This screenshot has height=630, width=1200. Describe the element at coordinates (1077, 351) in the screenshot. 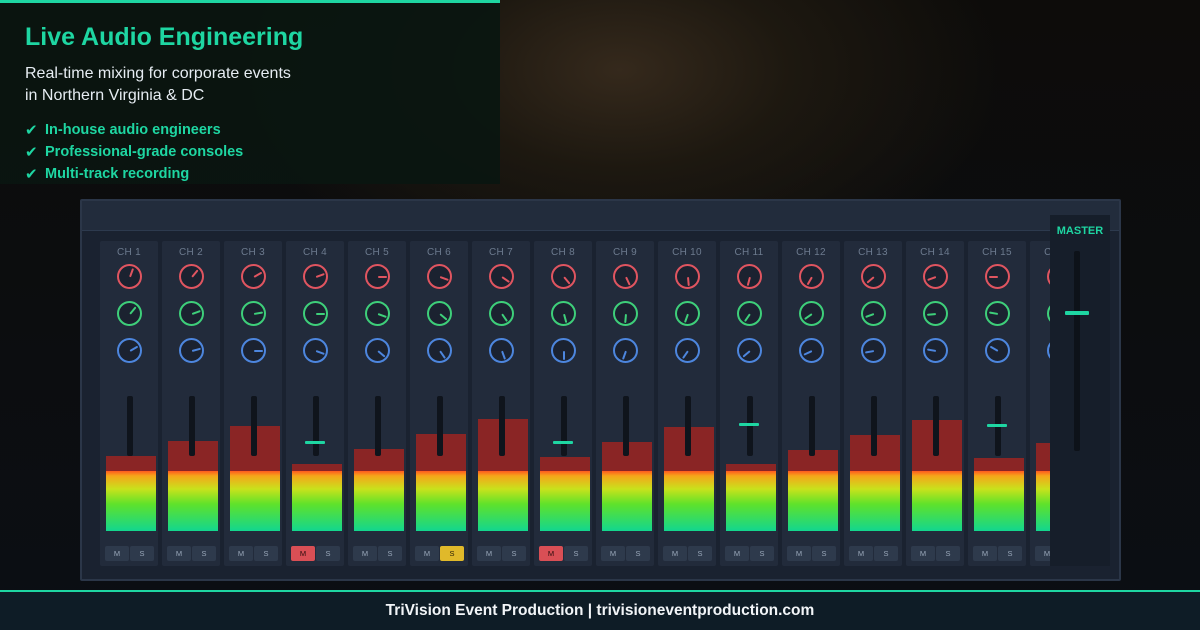

I see `master-fader-track` at that location.